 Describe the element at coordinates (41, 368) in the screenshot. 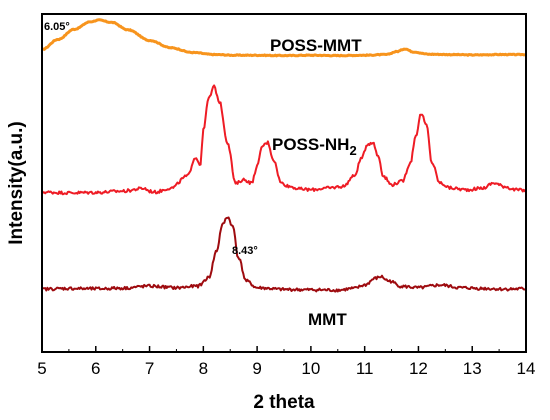

I see `x-tick-label: 5` at that location.